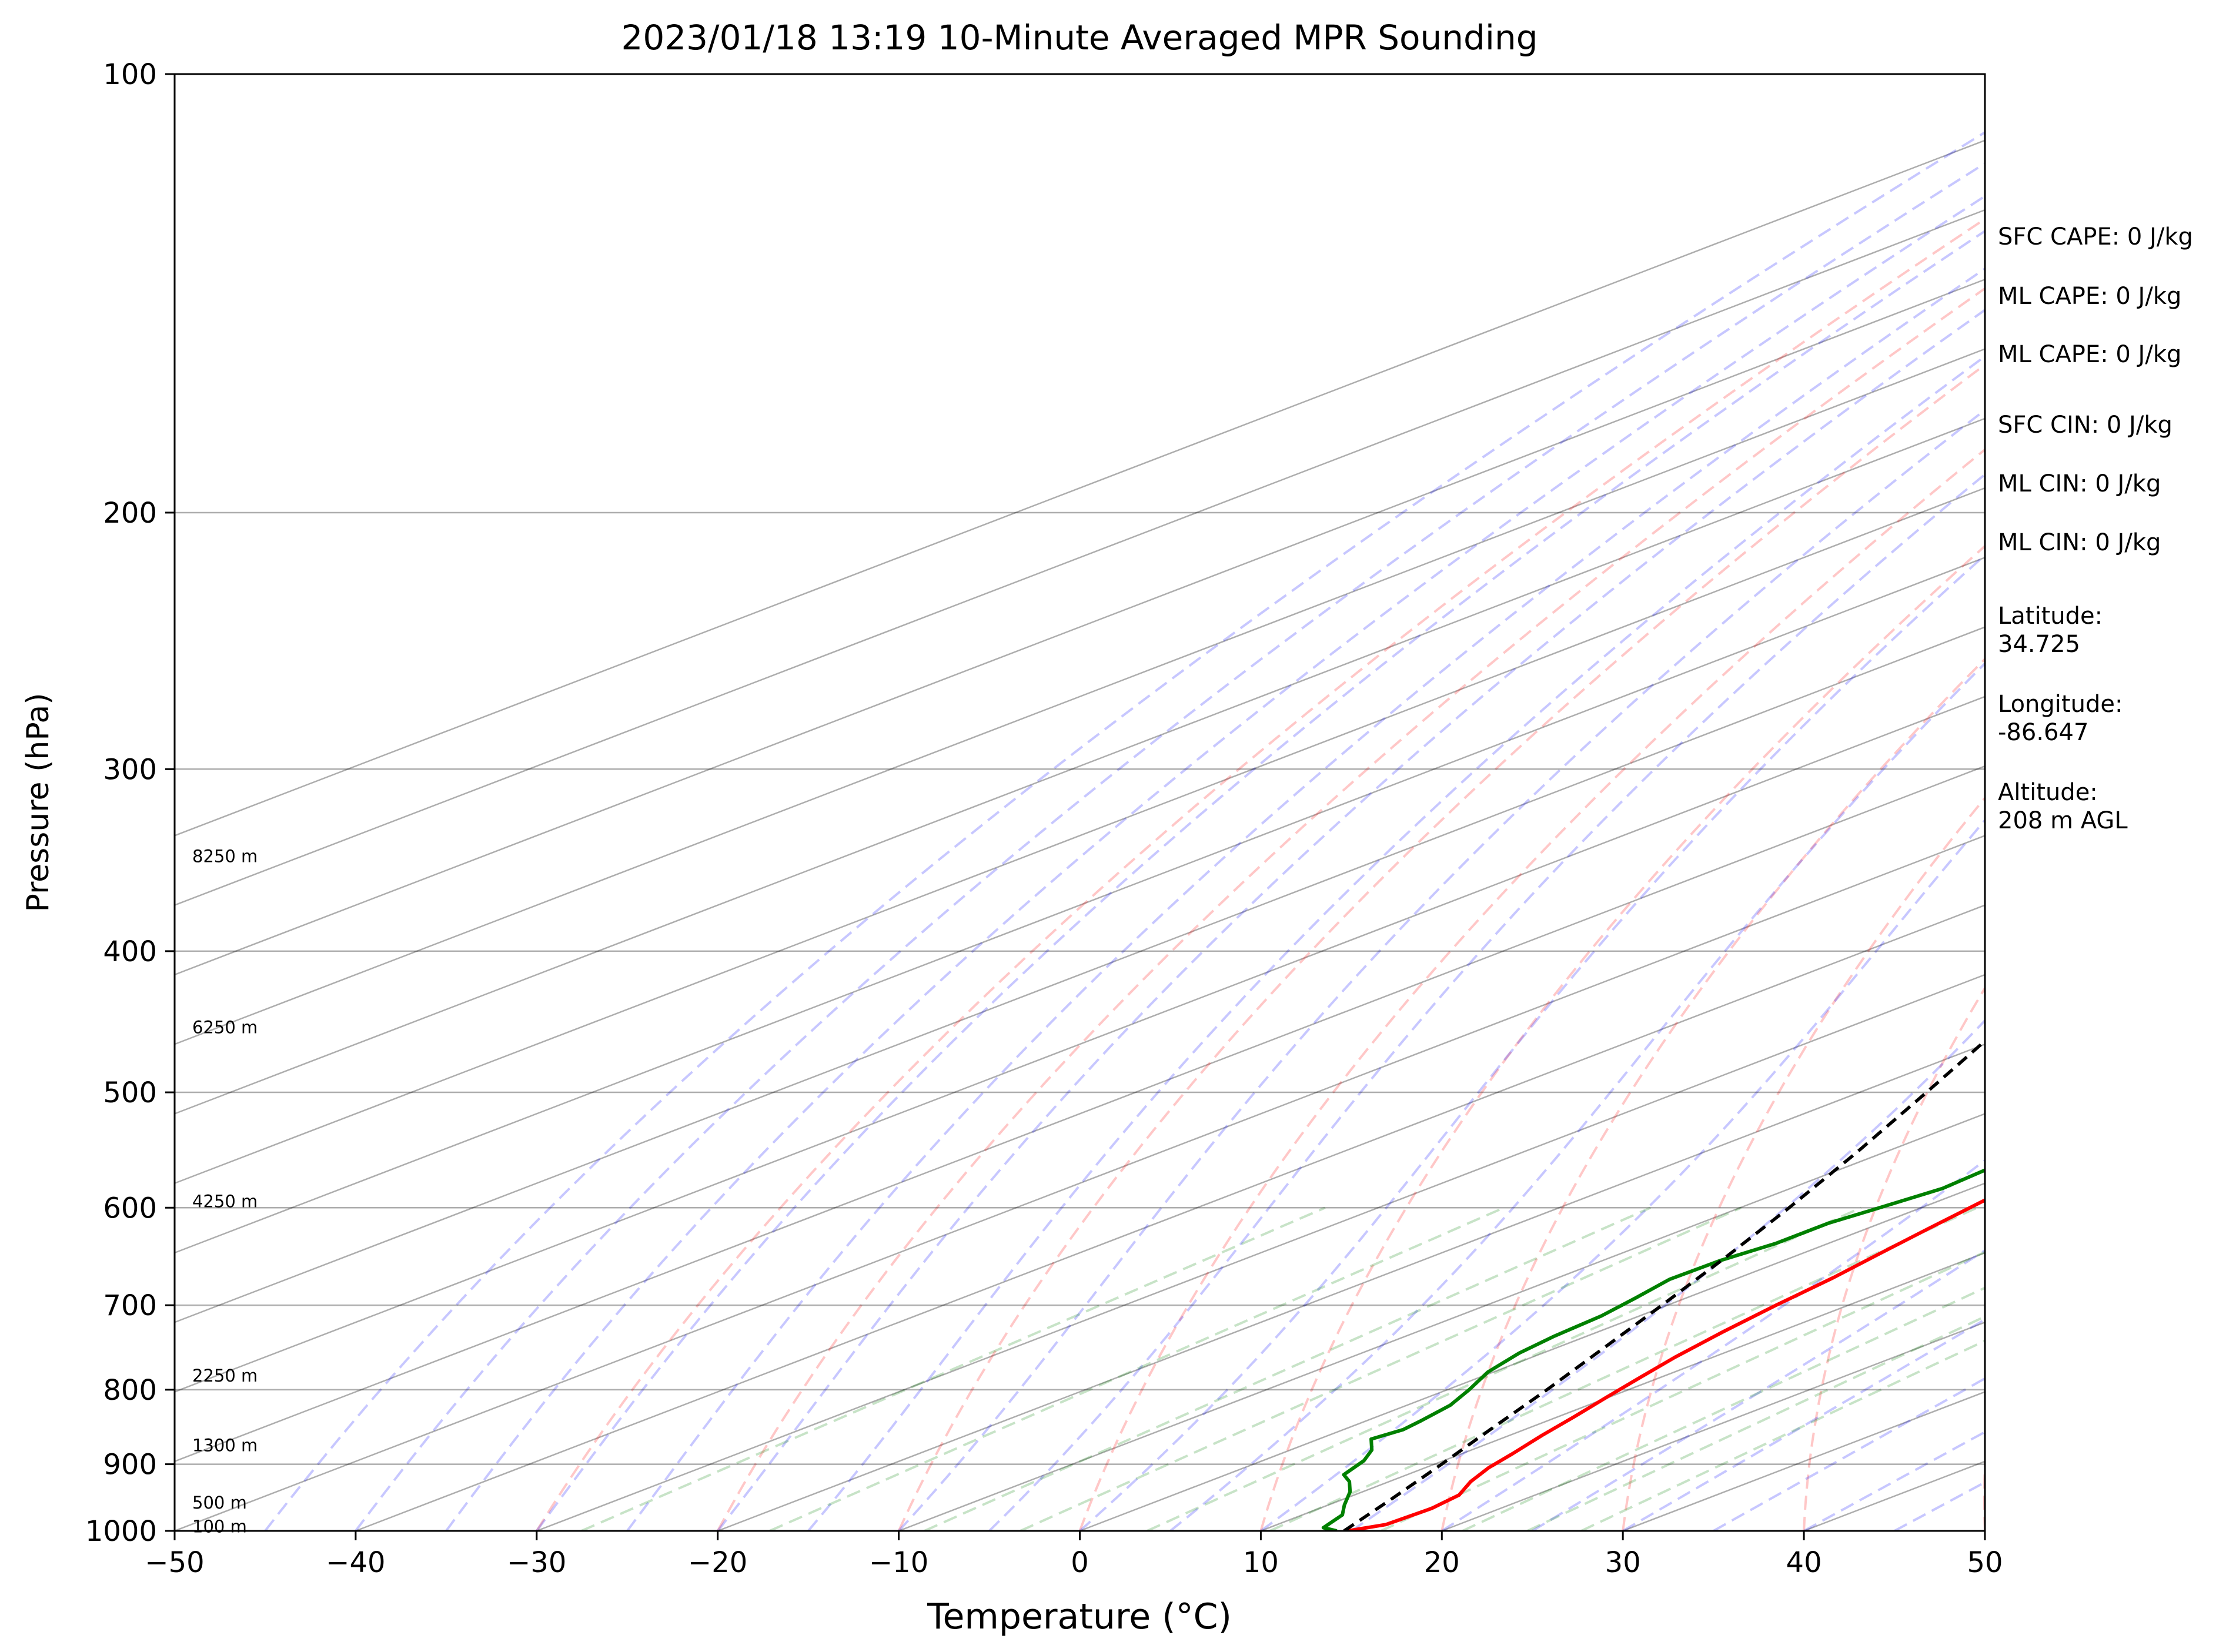  Describe the element at coordinates (2063, 820) in the screenshot. I see `altitude-value: 208 m AGL` at that location.